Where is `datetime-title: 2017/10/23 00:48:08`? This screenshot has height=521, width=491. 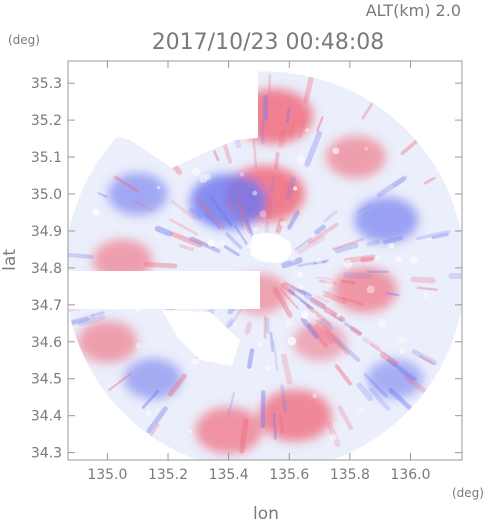
datetime-title: 2017/10/23 00:48:08 is located at coordinates (268, 42).